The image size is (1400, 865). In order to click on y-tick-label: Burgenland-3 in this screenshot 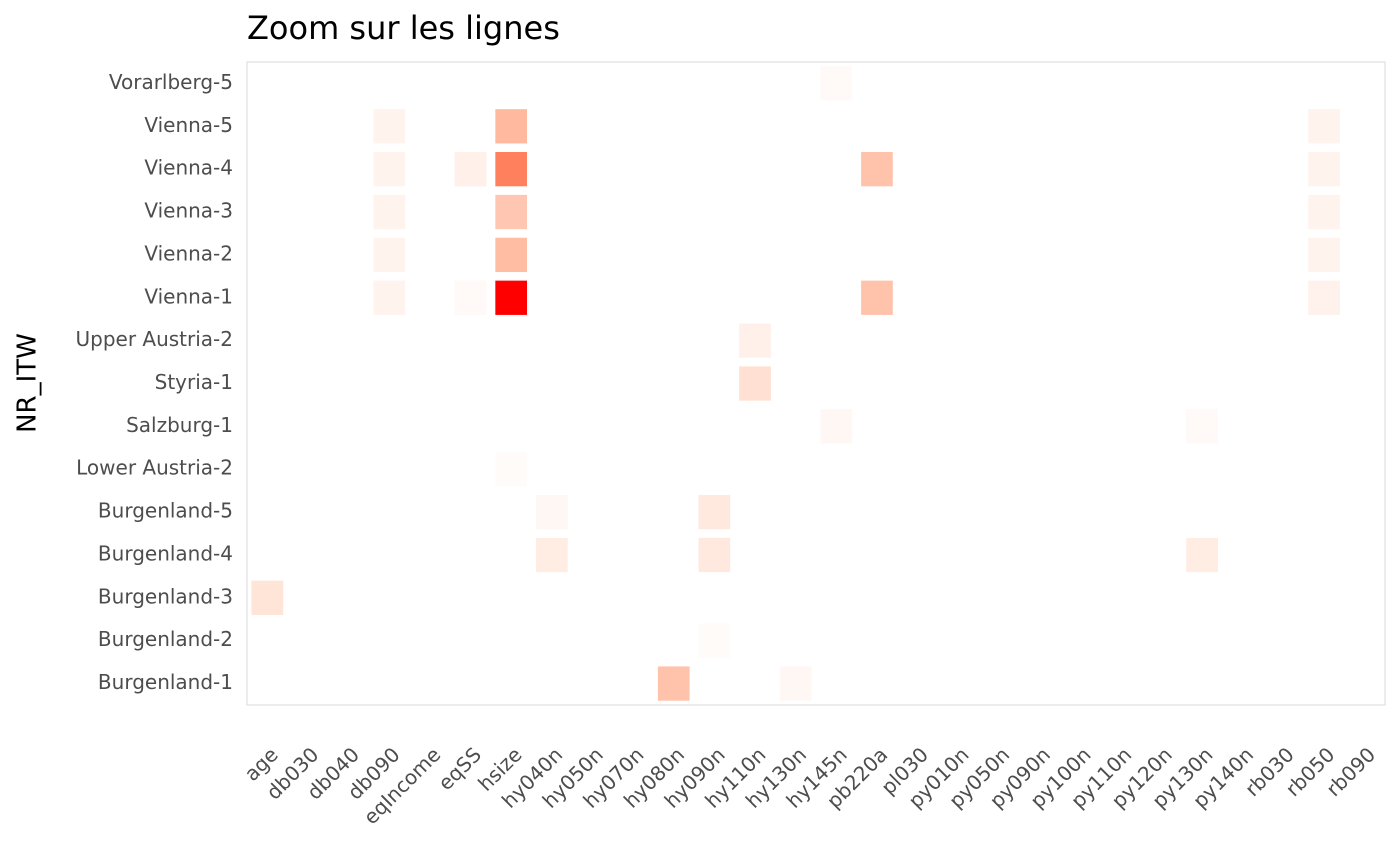, I will do `click(165, 596)`.